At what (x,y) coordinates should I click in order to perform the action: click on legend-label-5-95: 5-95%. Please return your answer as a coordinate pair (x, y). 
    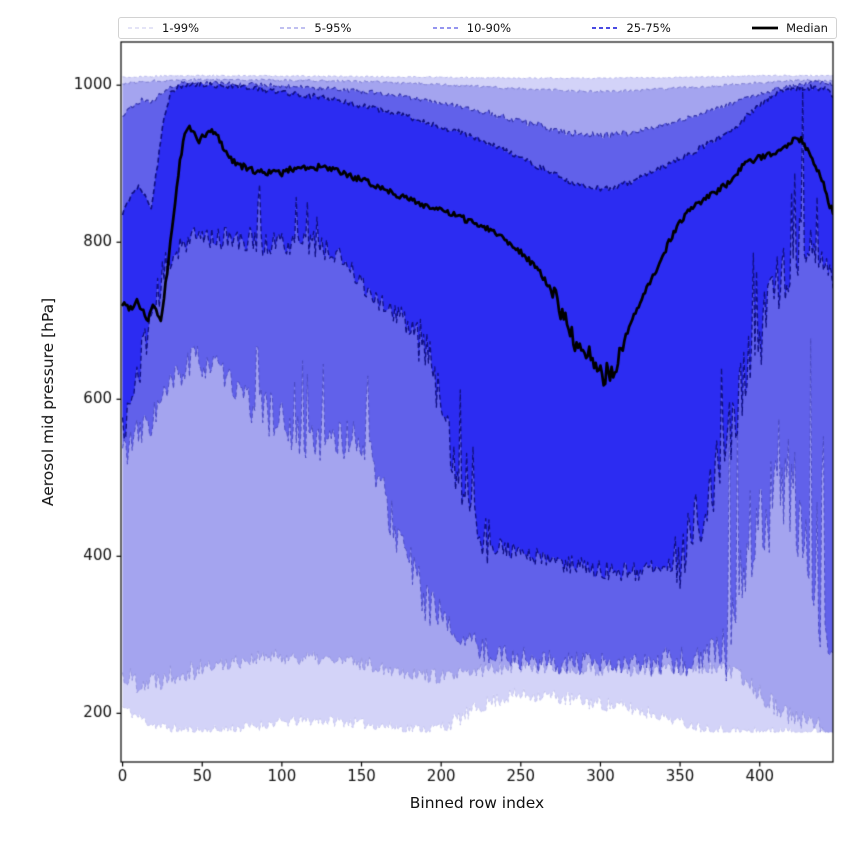
    Looking at the image, I should click on (333, 28).